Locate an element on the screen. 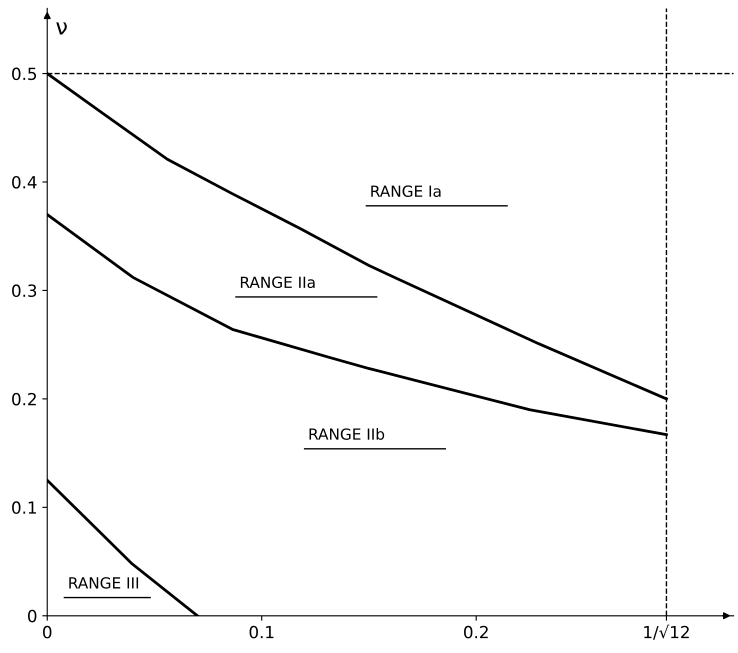 Image resolution: width=738 pixels, height=653 pixels. annotation: RANGE IIb is located at coordinates (347, 434).